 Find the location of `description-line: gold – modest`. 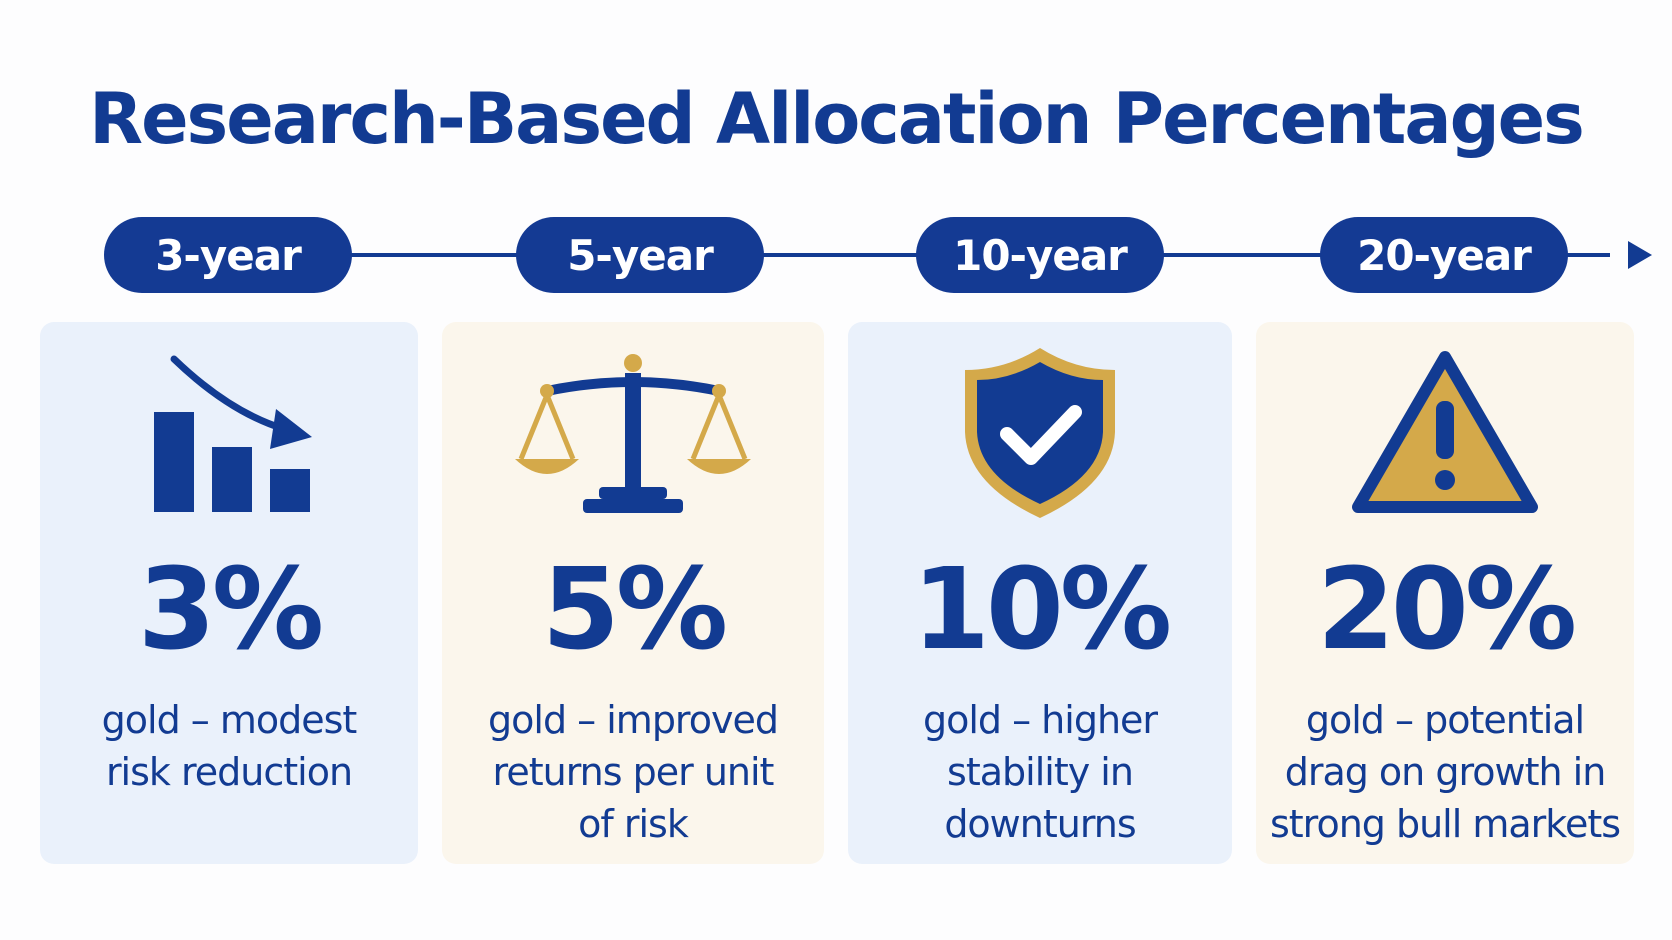

description-line: gold – modest is located at coordinates (229, 720).